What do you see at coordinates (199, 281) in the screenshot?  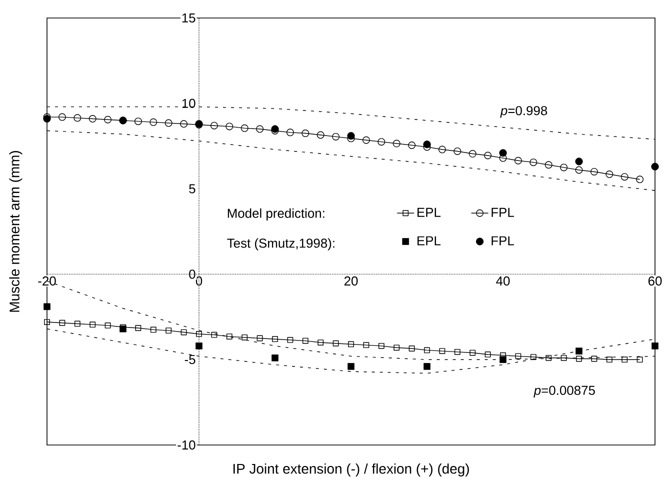 I see `x-tick-label: 0` at bounding box center [199, 281].